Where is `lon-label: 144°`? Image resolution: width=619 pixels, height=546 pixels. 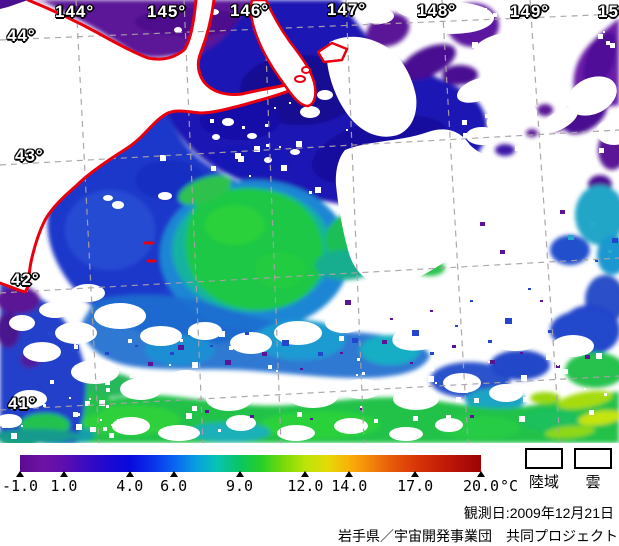 lon-label: 144° is located at coordinates (75, 11).